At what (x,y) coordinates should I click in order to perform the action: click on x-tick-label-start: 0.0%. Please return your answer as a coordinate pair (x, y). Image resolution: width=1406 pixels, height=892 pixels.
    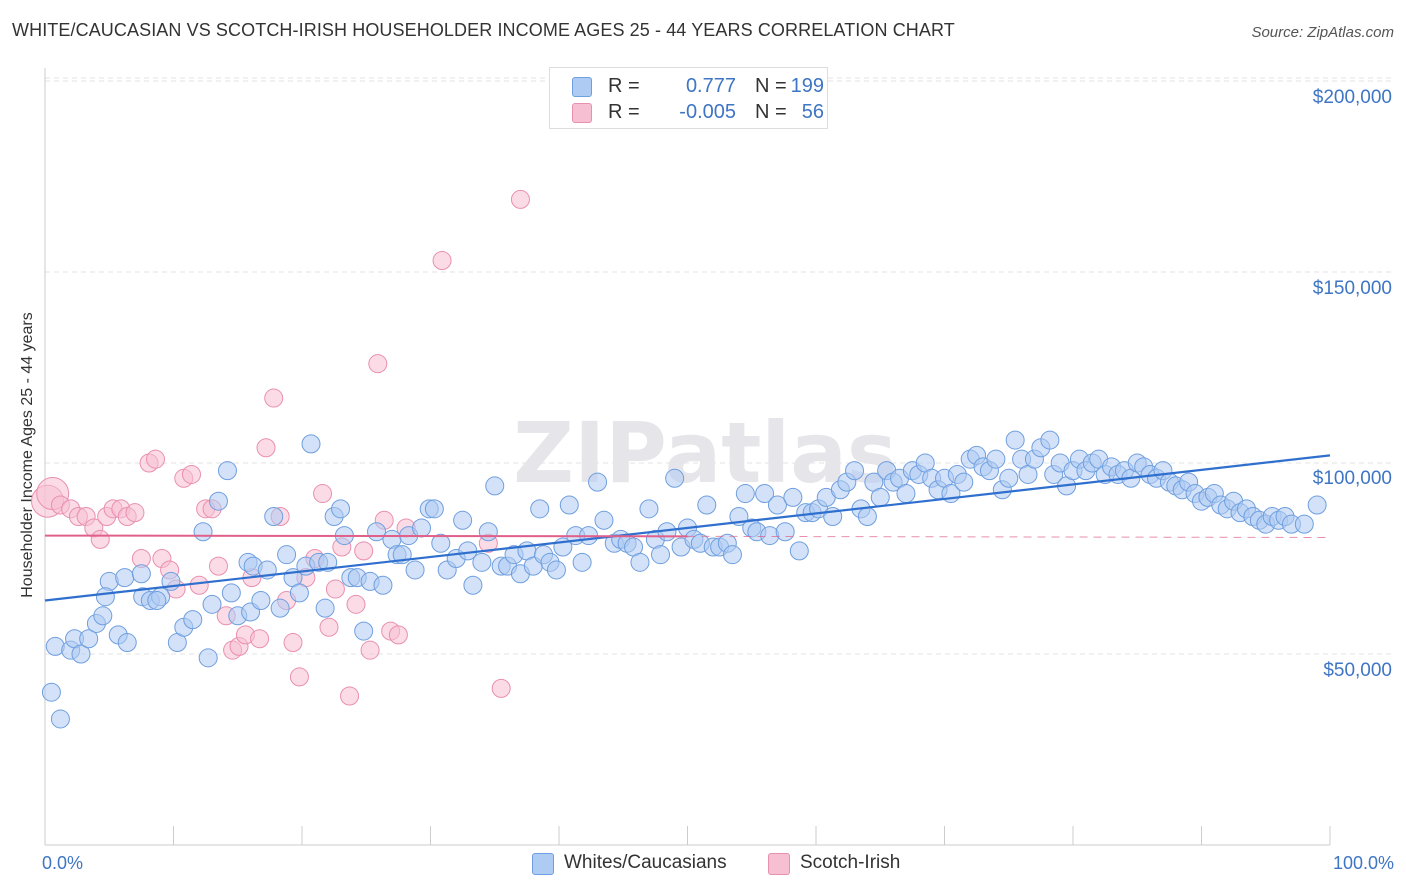
    Looking at the image, I should click on (63, 863).